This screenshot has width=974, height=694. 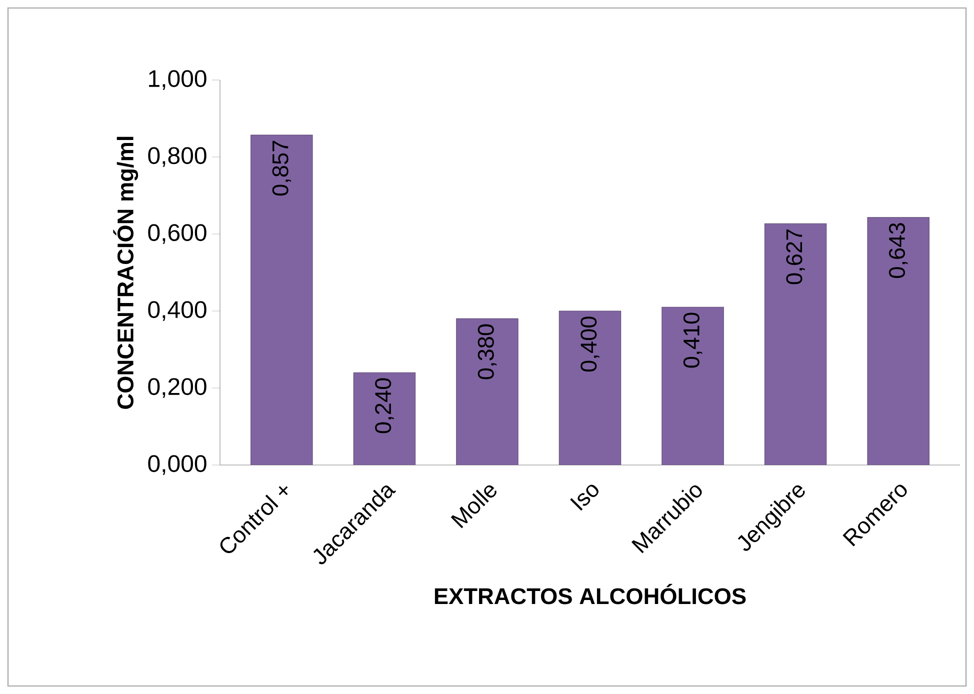 What do you see at coordinates (282, 168) in the screenshot?
I see `data-label: 0,857` at bounding box center [282, 168].